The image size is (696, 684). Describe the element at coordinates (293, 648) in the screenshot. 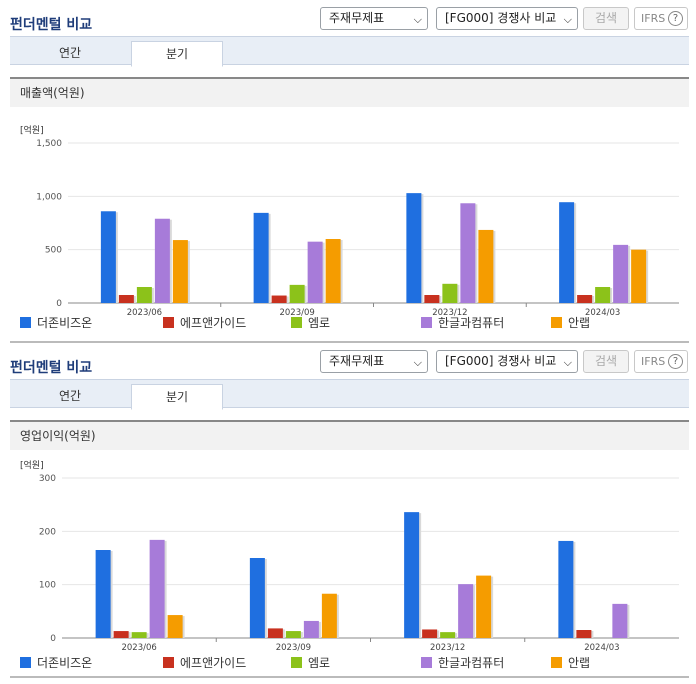

I see `x-tick-label: 2023/09` at that location.